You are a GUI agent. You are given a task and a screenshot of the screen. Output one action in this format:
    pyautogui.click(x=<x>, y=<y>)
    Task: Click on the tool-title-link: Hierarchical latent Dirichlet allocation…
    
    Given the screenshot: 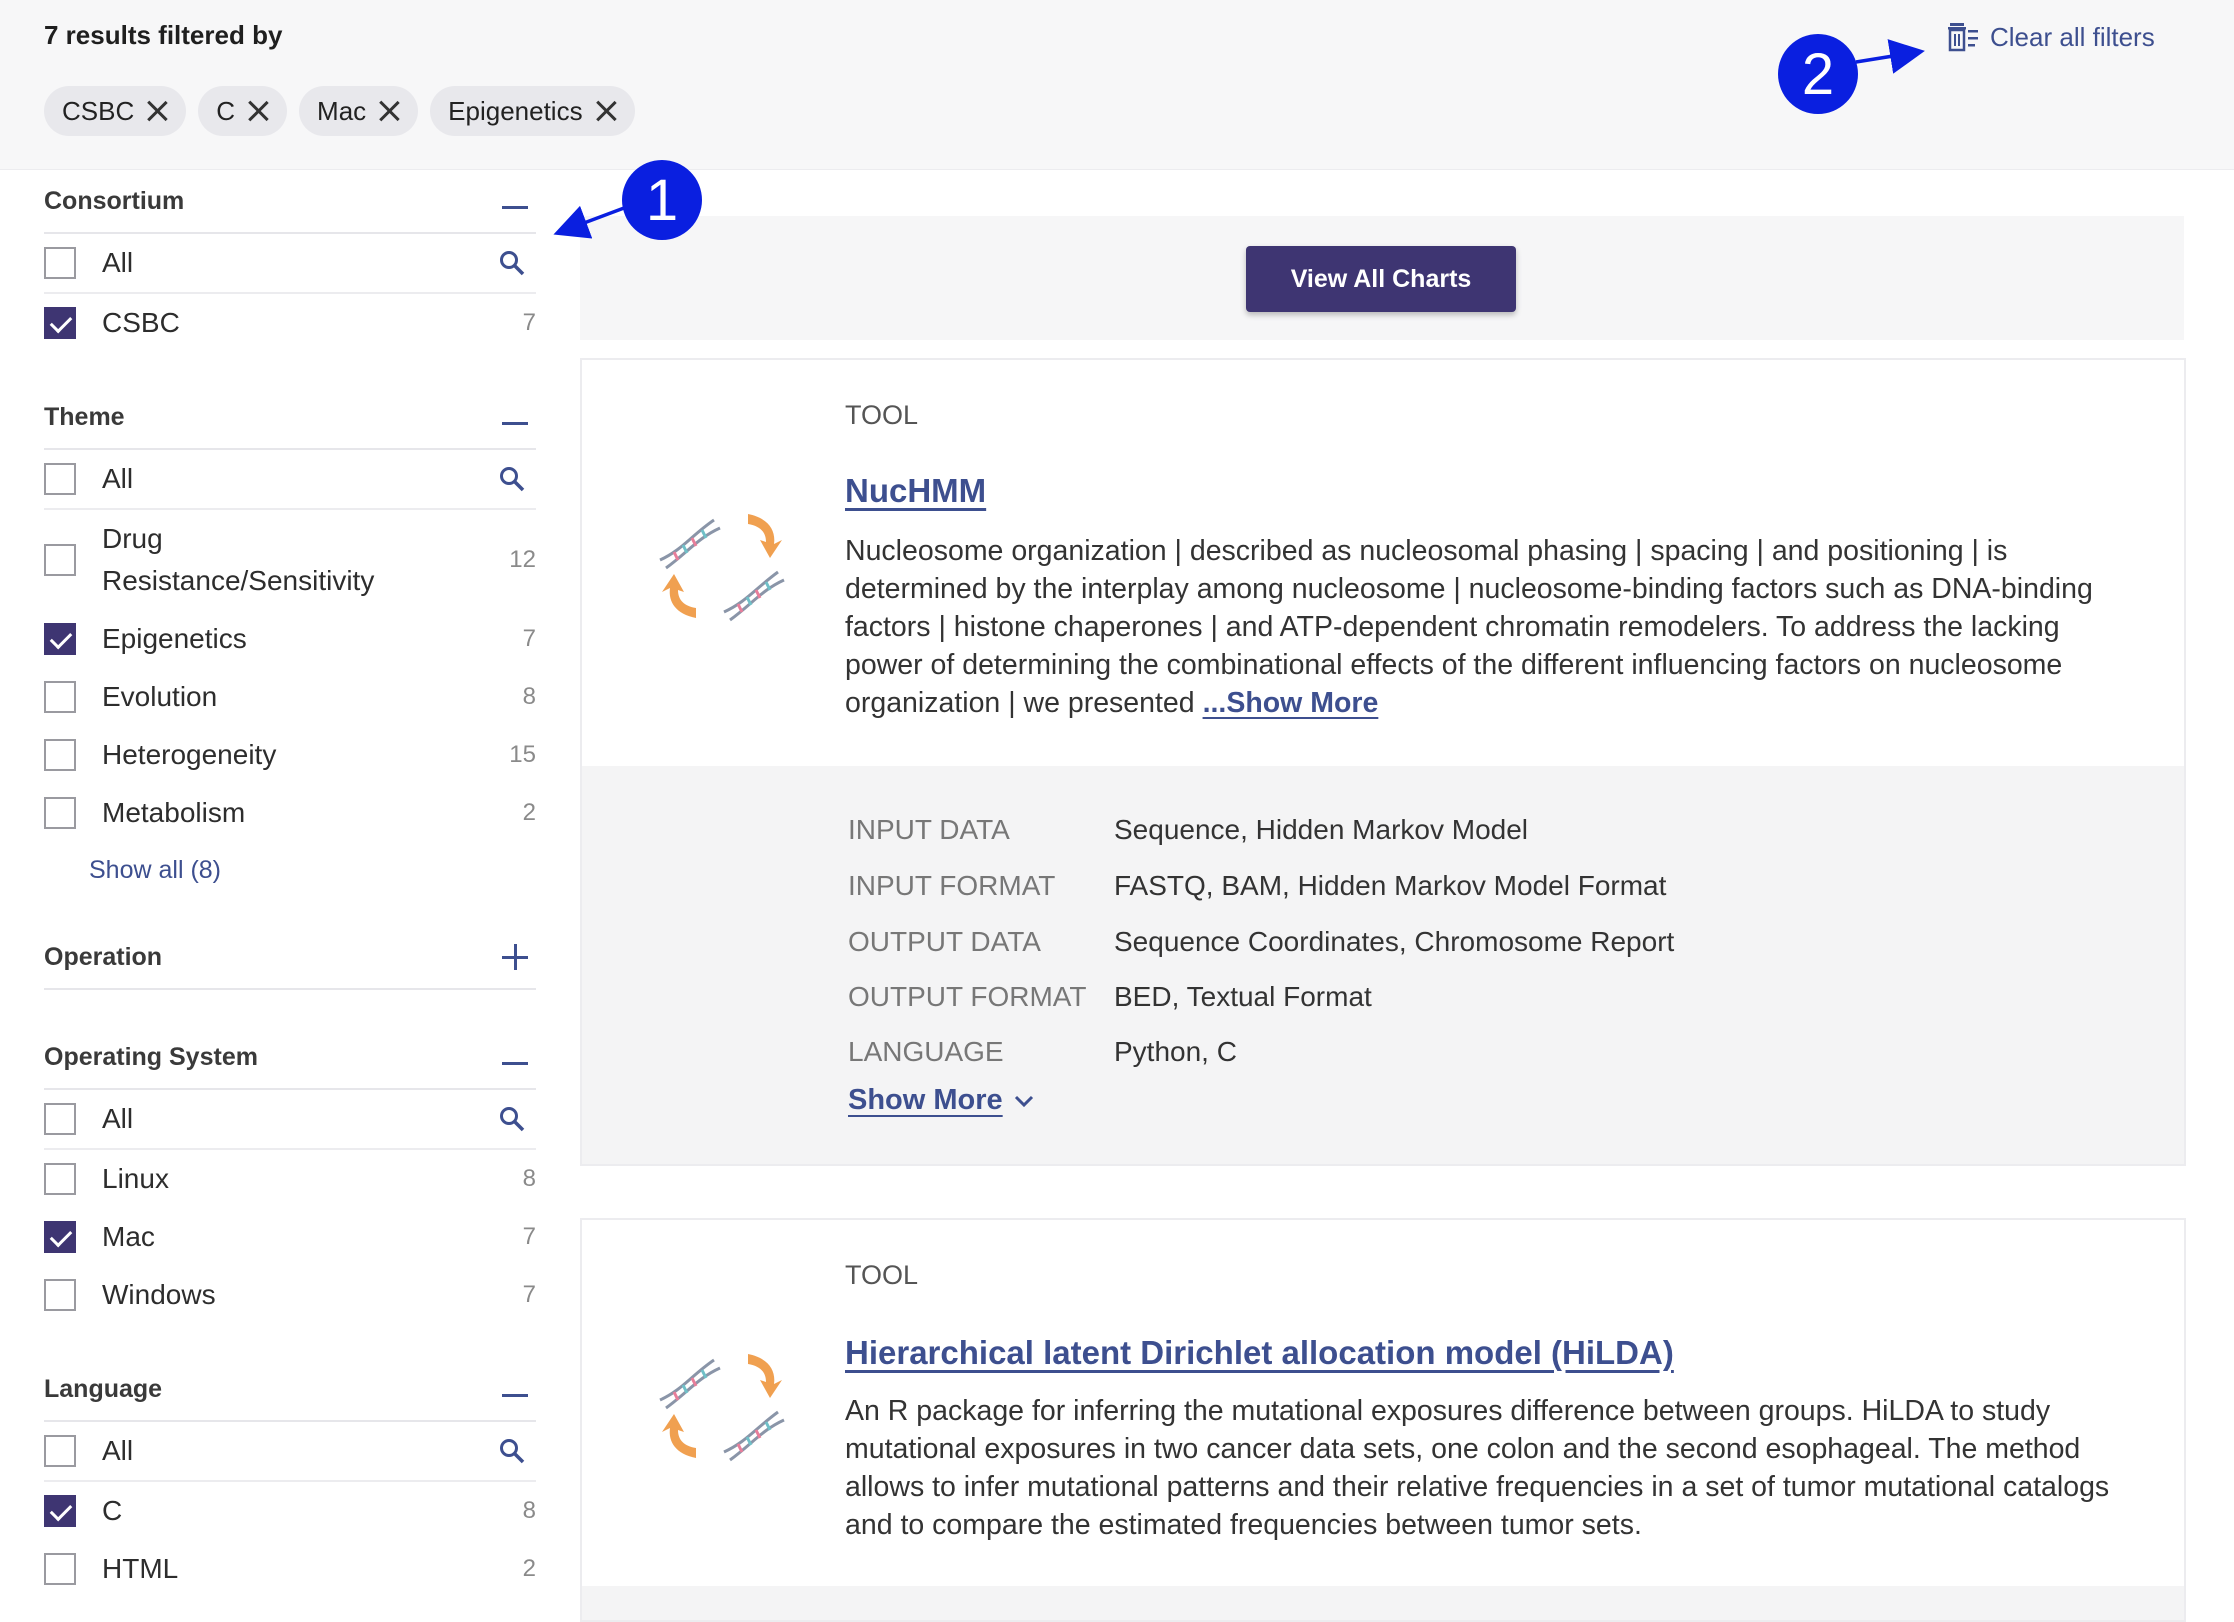 What is the action you would take?
    pyautogui.click(x=1259, y=1352)
    